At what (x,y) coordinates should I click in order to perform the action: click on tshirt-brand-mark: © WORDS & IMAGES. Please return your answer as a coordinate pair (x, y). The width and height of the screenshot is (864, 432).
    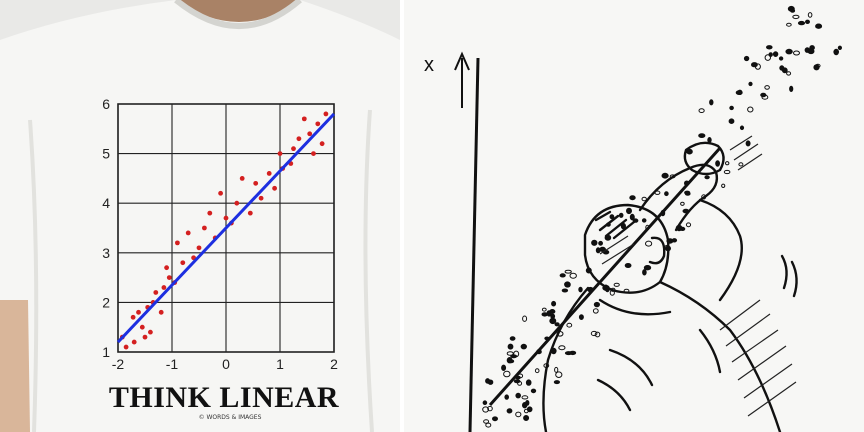
    Looking at the image, I should click on (230, 417).